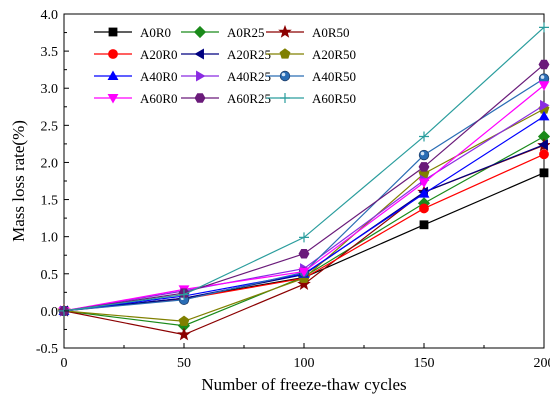 The height and width of the screenshot is (406, 550). What do you see at coordinates (136, 54) in the screenshot?
I see `legend-item: A20R0` at bounding box center [136, 54].